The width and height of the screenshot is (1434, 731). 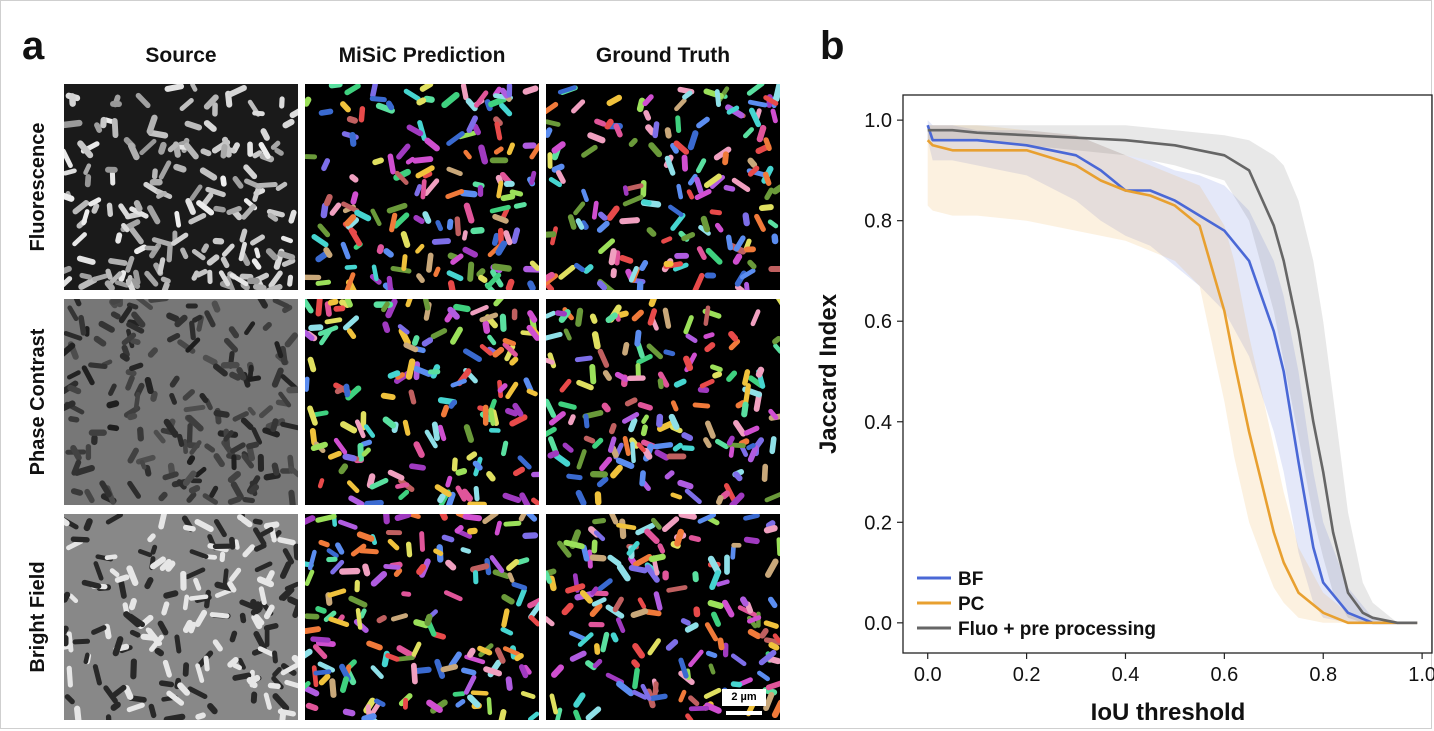 What do you see at coordinates (181, 402) in the screenshot?
I see `source-phase-contrast-image` at bounding box center [181, 402].